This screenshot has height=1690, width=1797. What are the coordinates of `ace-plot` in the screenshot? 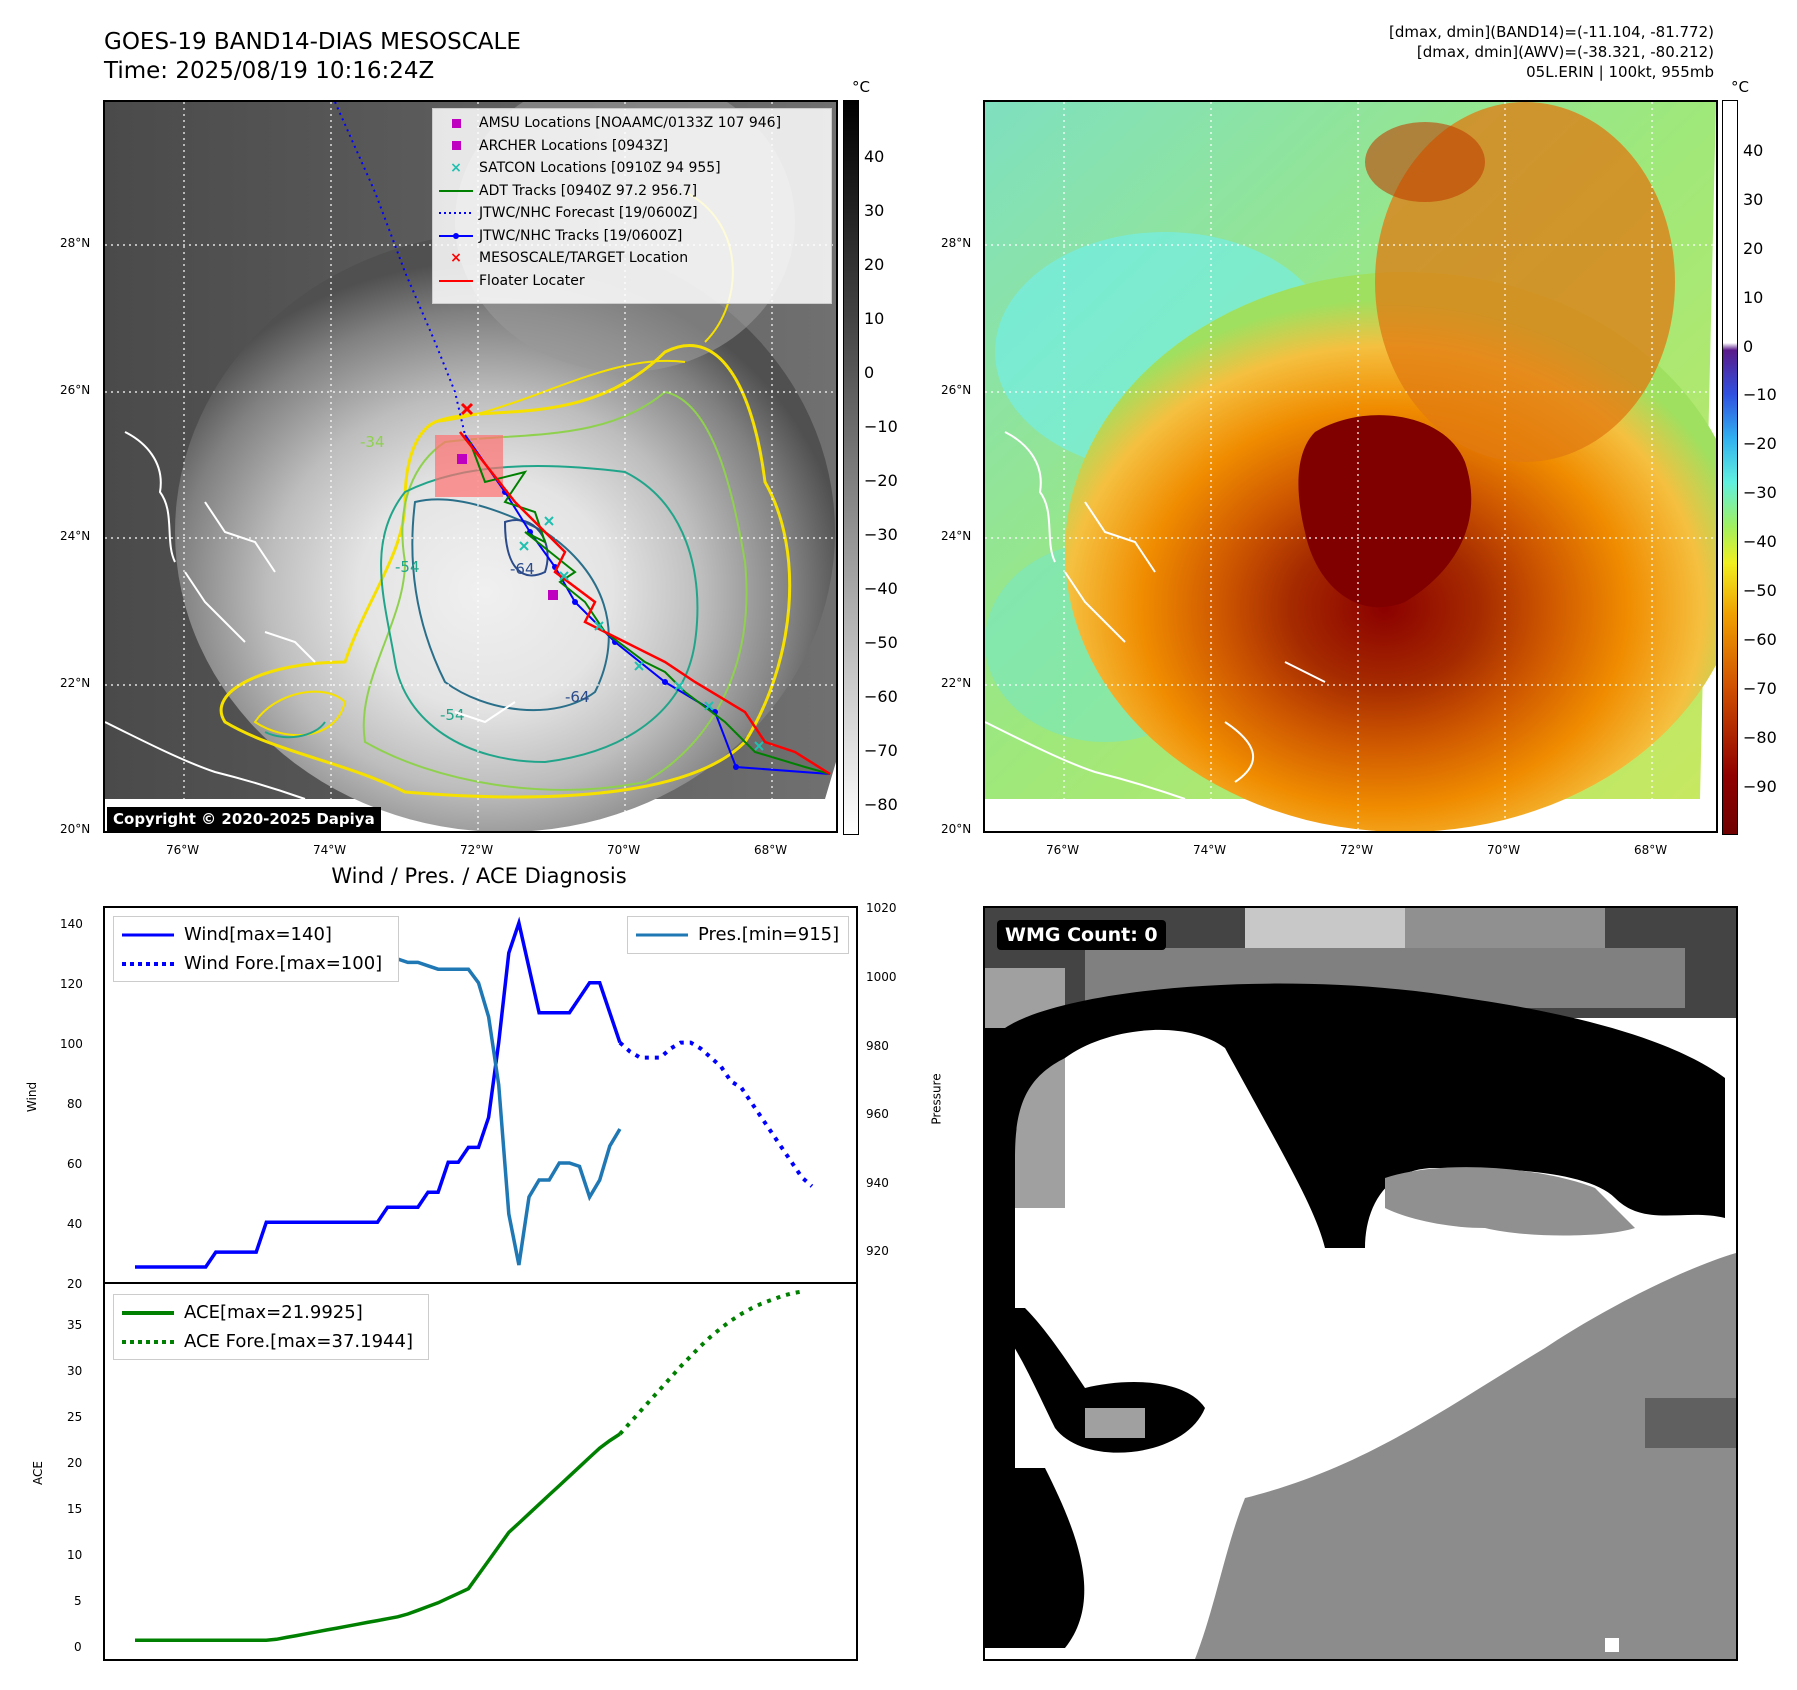 It's located at (469, 1466).